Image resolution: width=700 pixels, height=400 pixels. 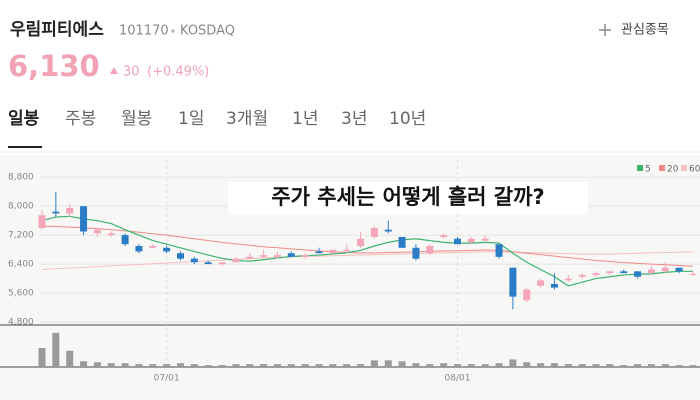 I want to click on price-change: 30, so click(x=131, y=72).